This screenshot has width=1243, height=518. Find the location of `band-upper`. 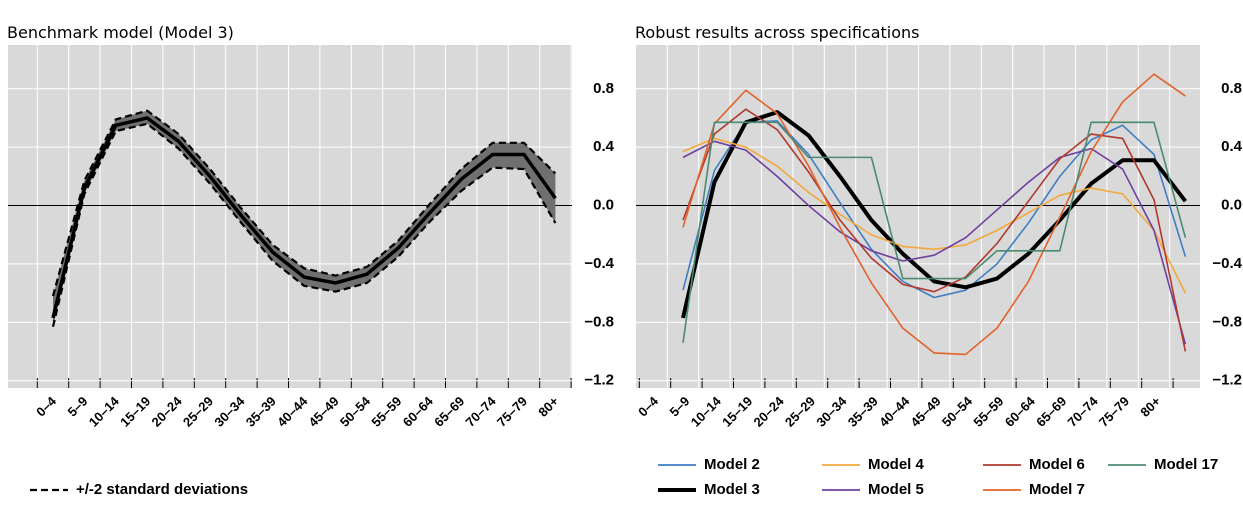

band-upper is located at coordinates (304, 203).